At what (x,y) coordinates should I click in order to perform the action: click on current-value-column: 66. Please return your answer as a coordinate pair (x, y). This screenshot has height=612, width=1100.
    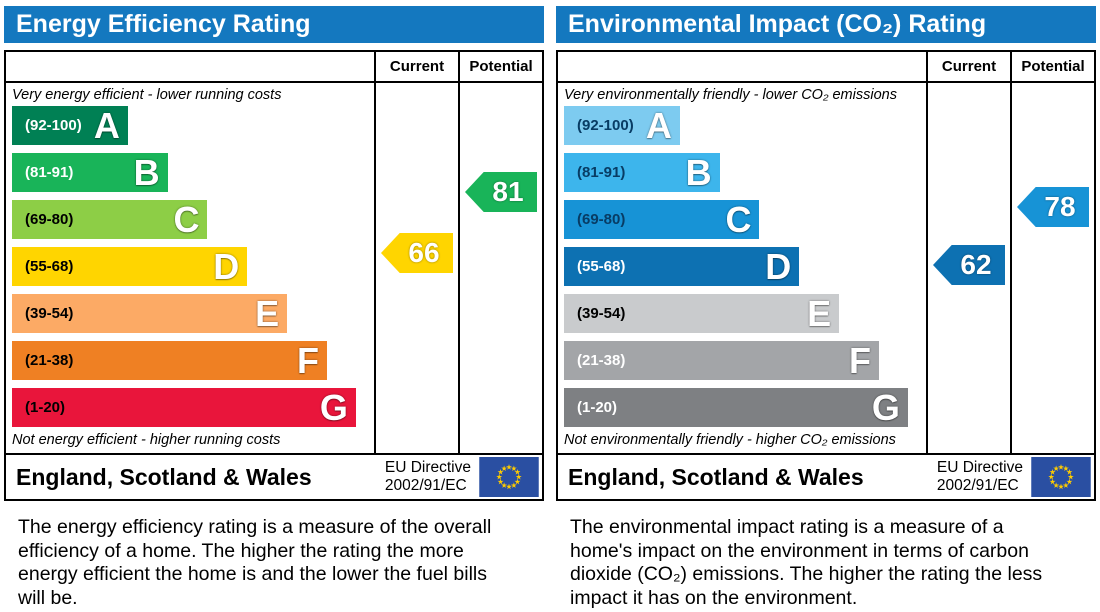
    Looking at the image, I should click on (416, 268).